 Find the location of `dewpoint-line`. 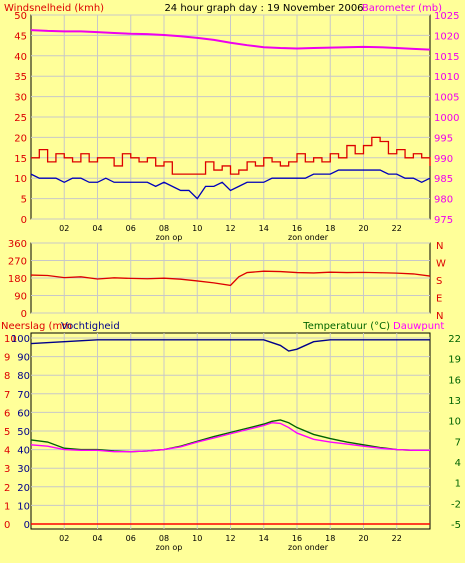

dewpoint-line is located at coordinates (230, 437).